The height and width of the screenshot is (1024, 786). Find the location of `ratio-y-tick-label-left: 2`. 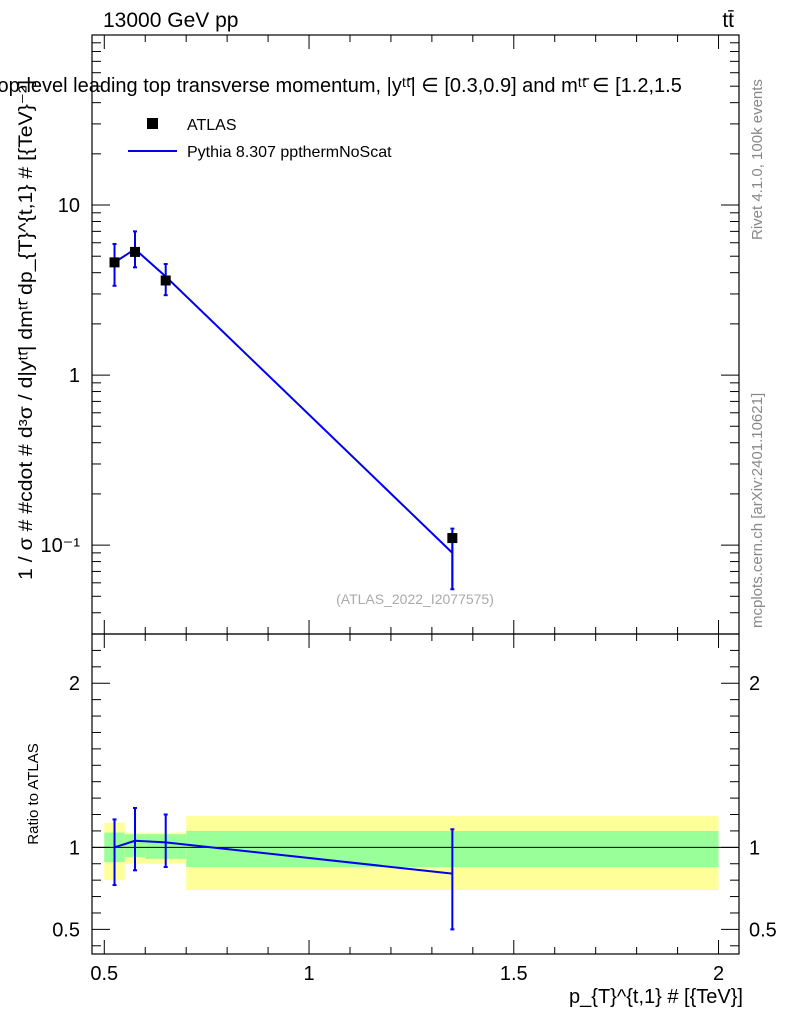

ratio-y-tick-label-left: 2 is located at coordinates (74, 684).